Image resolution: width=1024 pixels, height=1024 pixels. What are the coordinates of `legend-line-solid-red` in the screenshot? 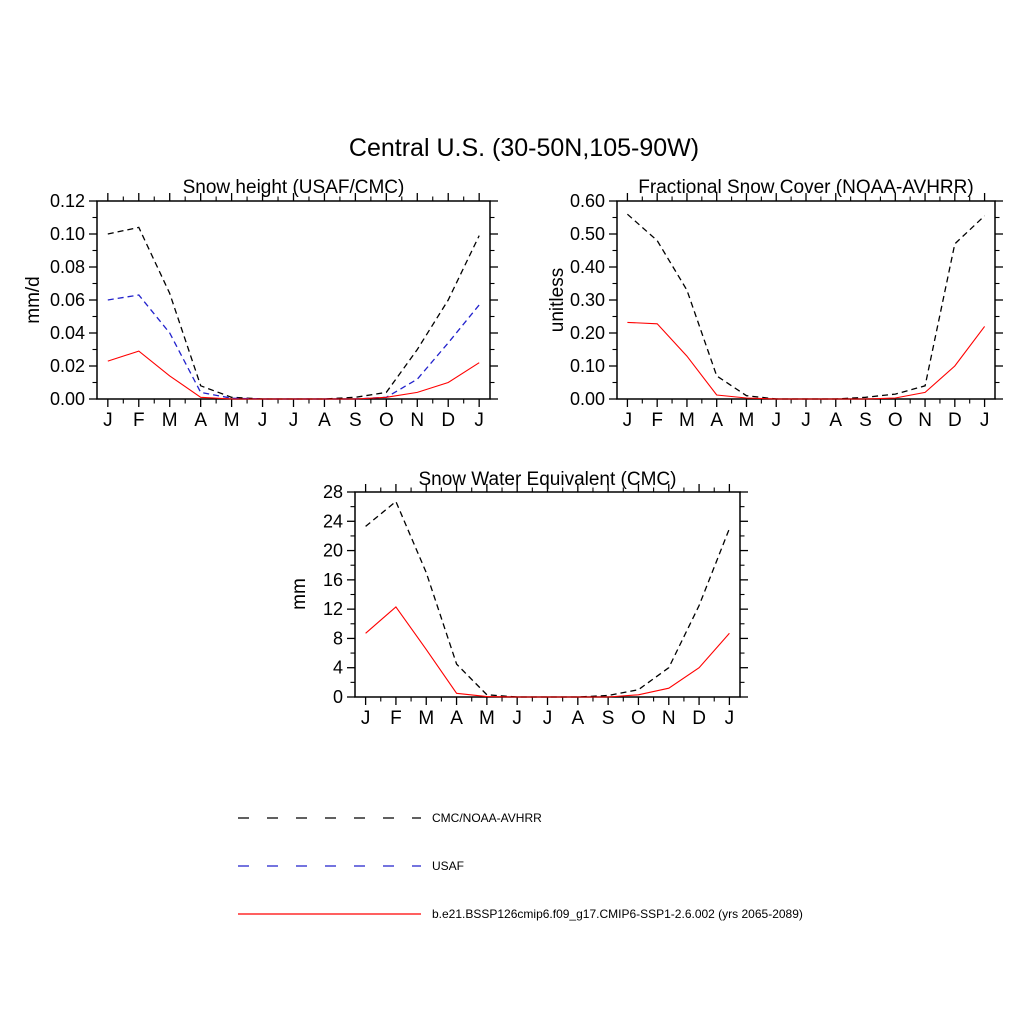 It's located at (329, 914).